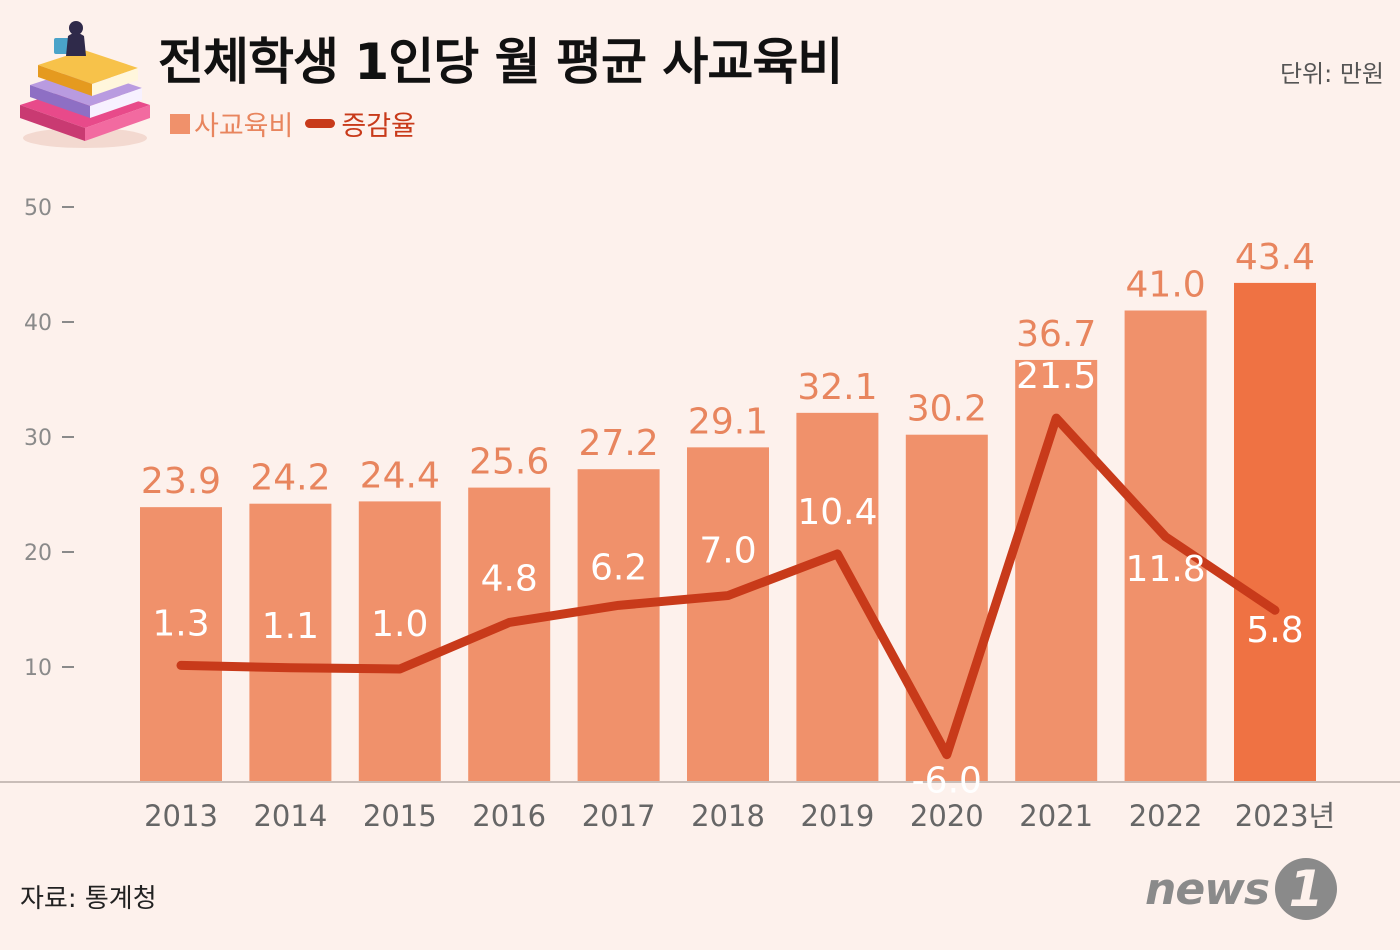 The image size is (1400, 950). What do you see at coordinates (837, 512) in the screenshot?
I see `rate-value-label: 10.4` at bounding box center [837, 512].